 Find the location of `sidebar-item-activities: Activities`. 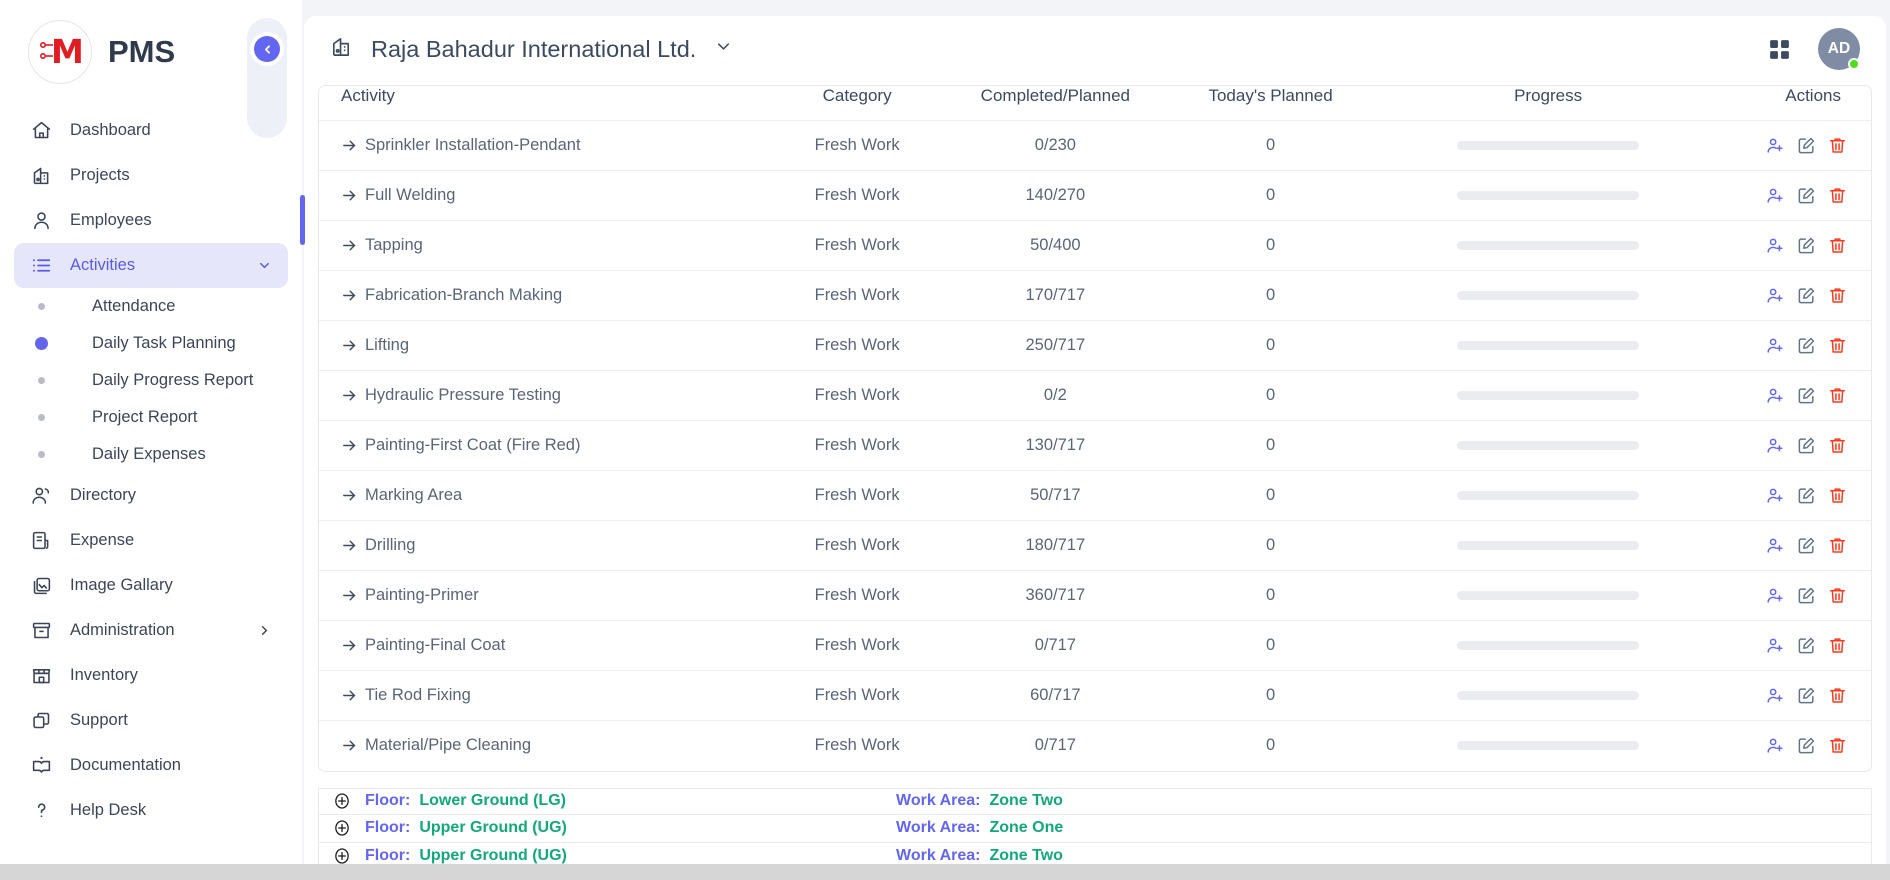

sidebar-item-activities: Activities is located at coordinates (151, 265).